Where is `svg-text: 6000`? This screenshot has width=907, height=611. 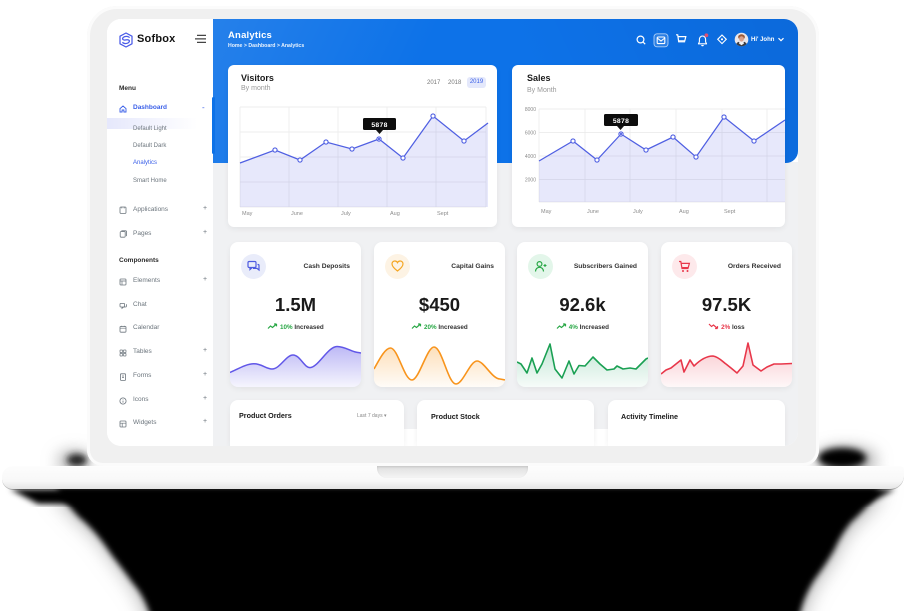
svg-text: 6000 is located at coordinates (530, 134).